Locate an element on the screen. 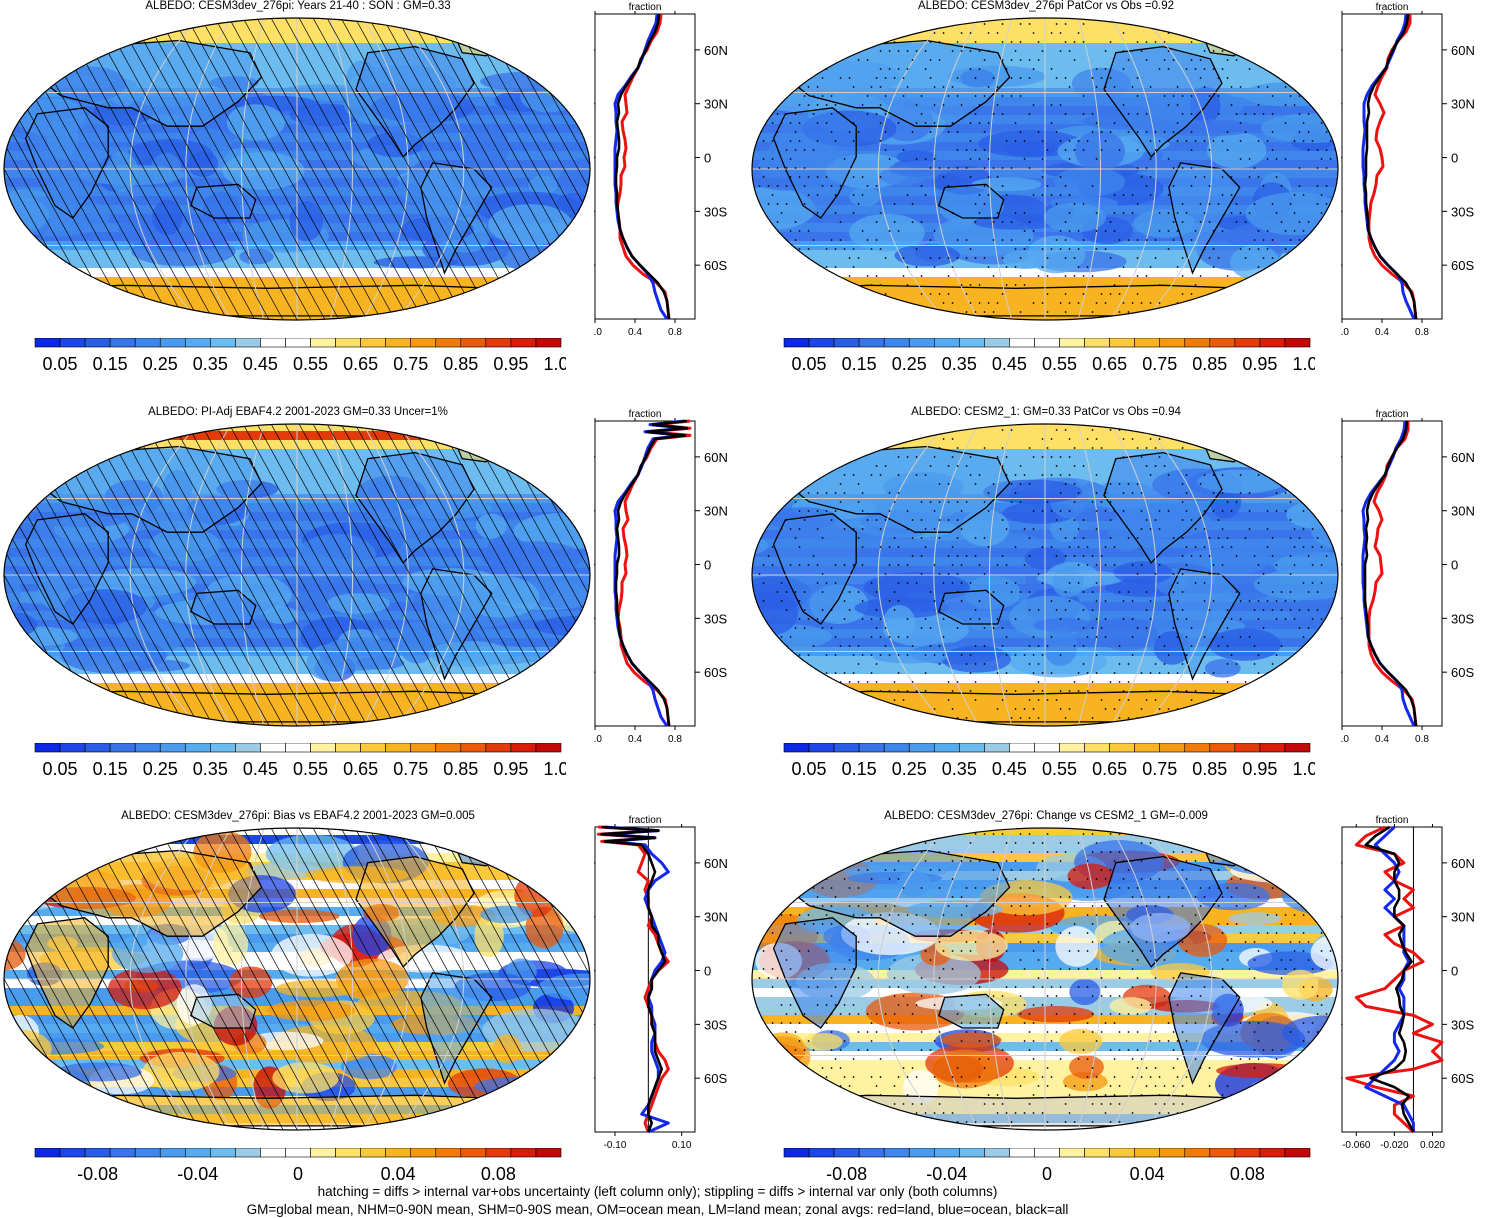  colorbar-tick-label: 0.08 is located at coordinates (1247, 1174).